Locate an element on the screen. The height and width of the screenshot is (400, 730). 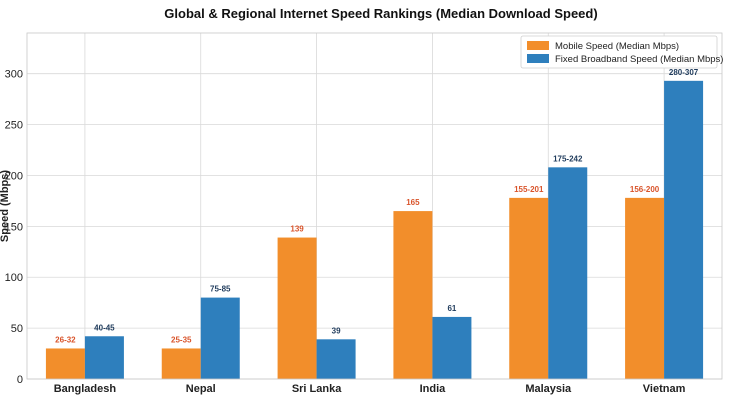
legend-label: Mobile Speed (Median Mbps) is located at coordinates (617, 46).